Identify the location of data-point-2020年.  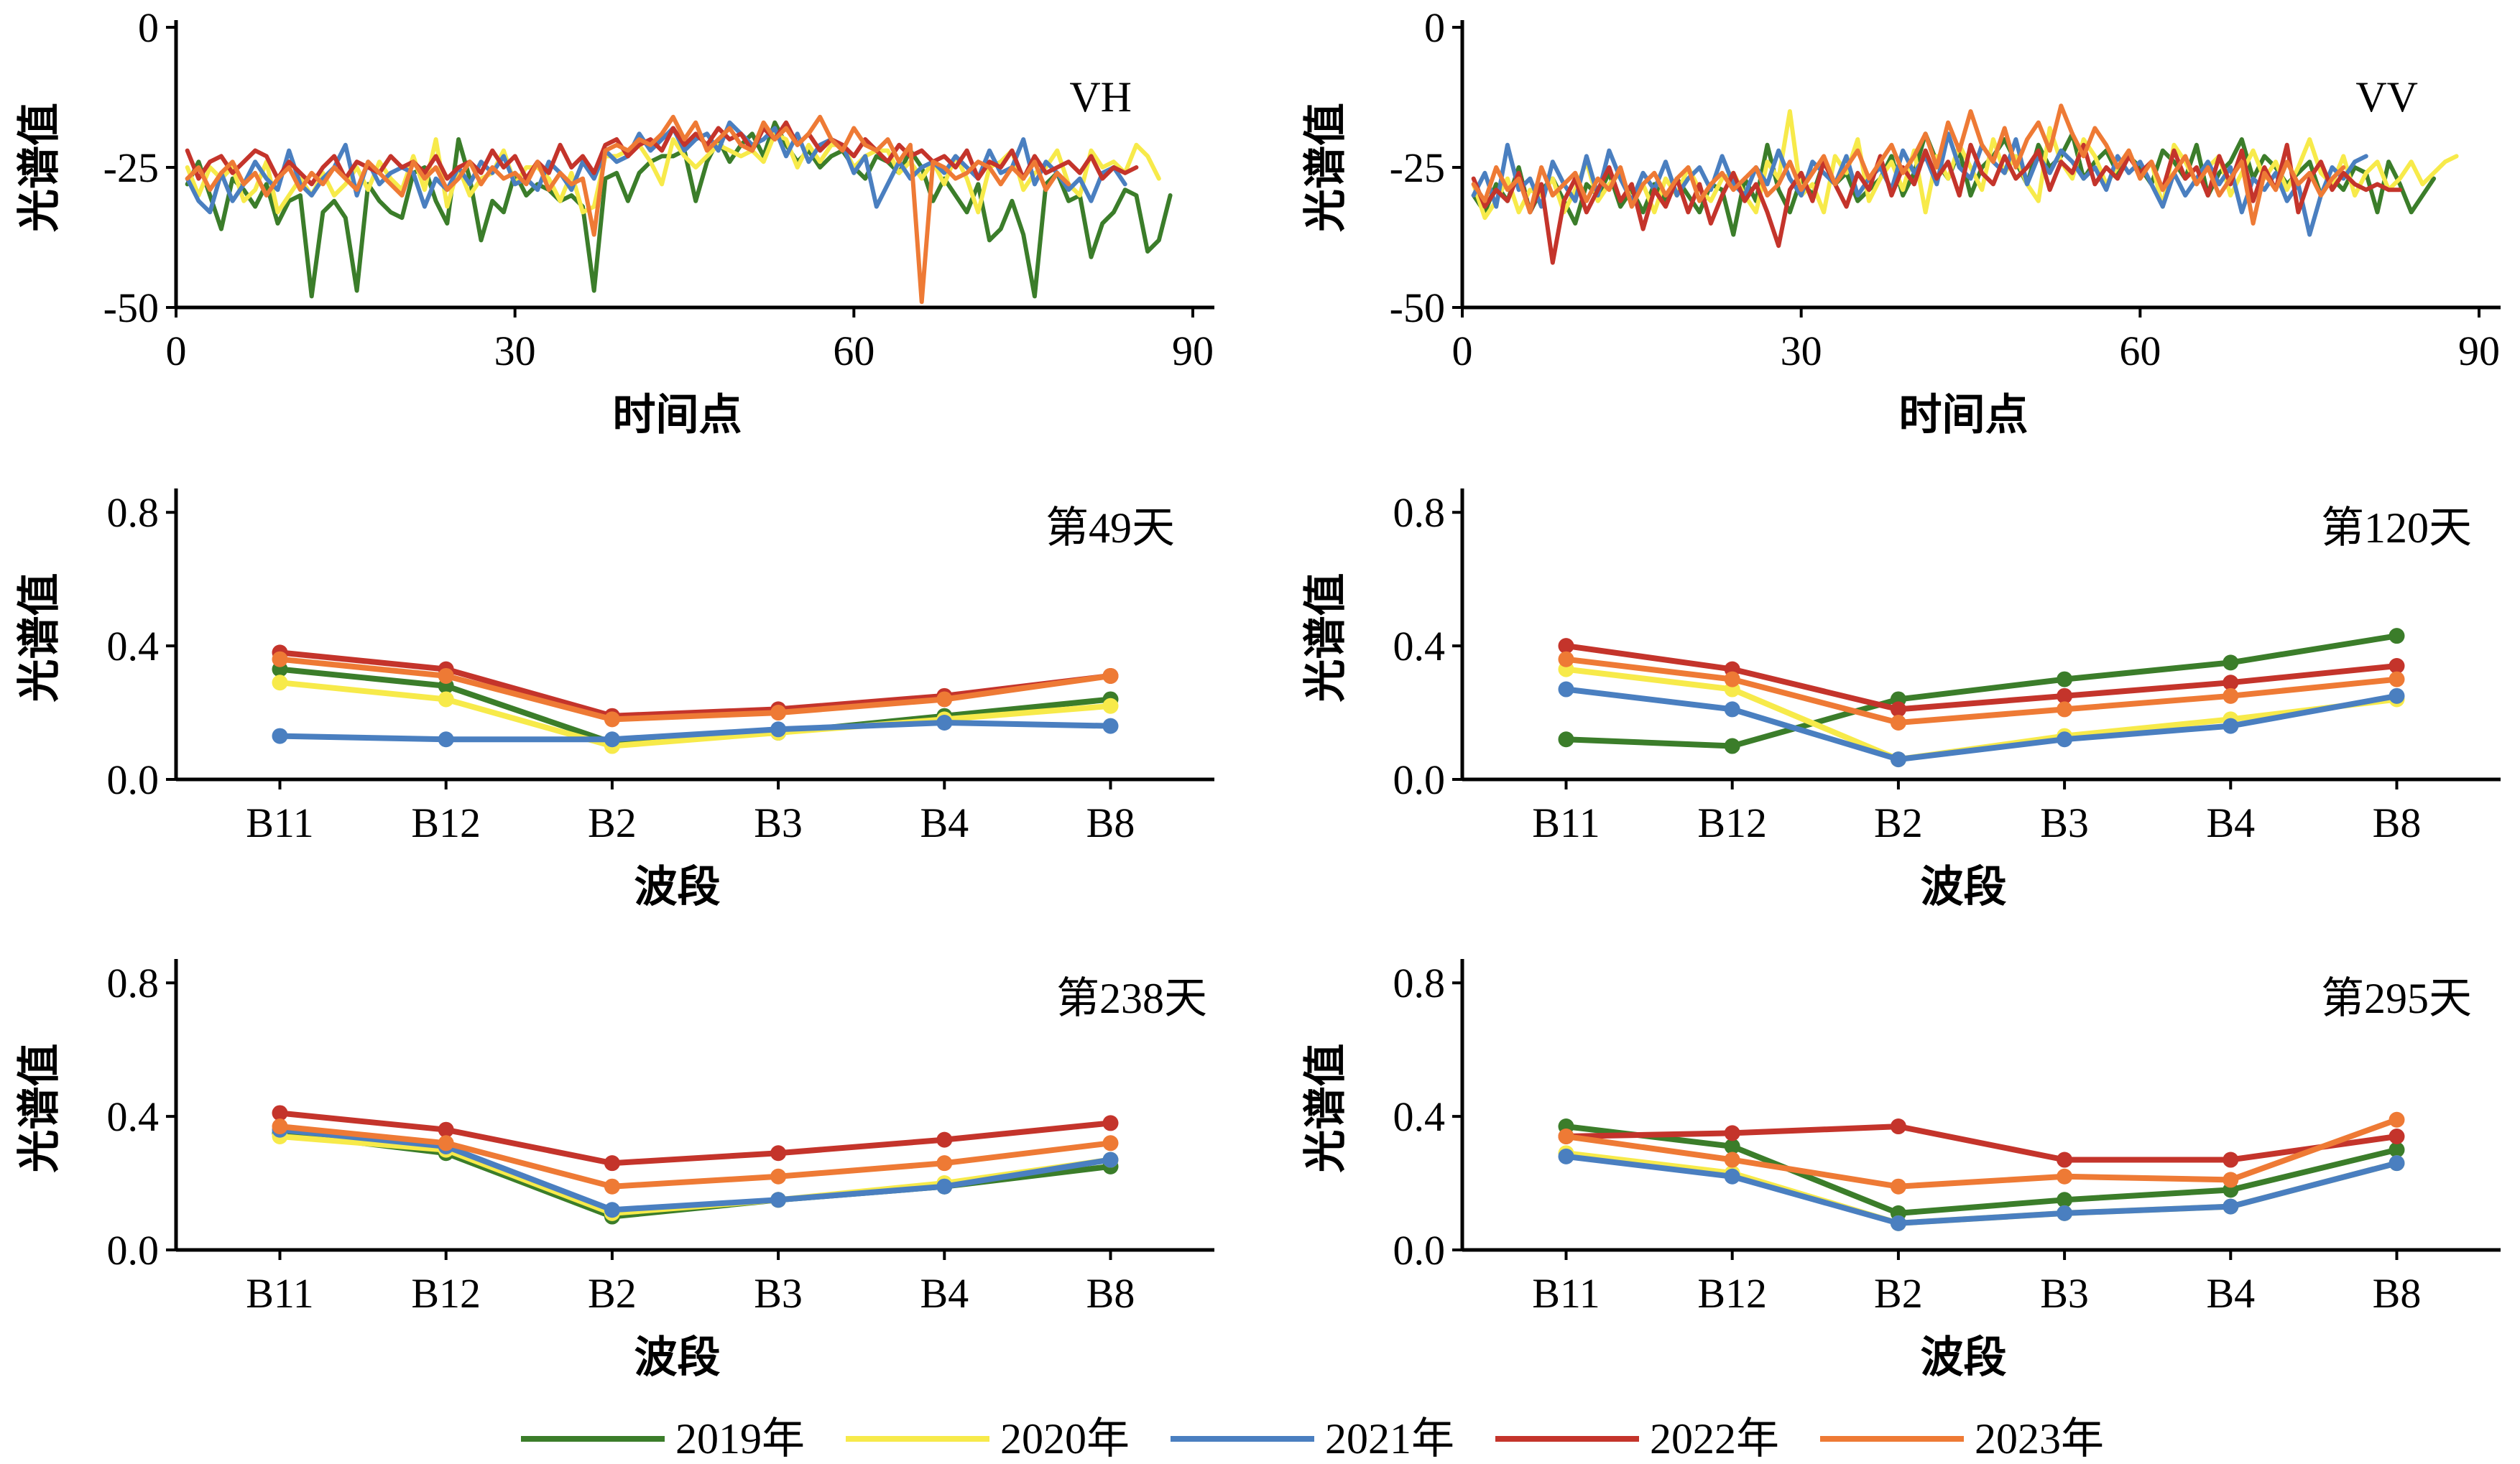
(446, 699).